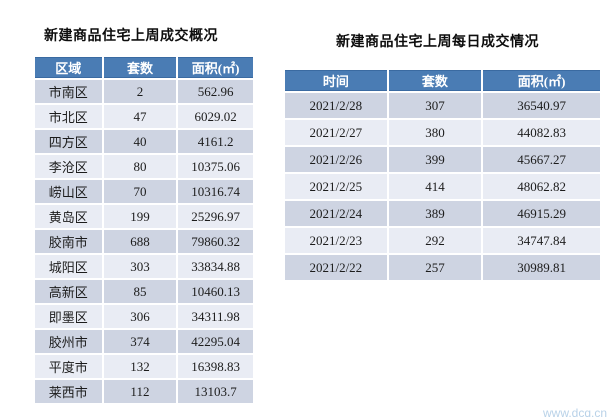 The image size is (610, 417). I want to click on table-cell: 36540.97, so click(541, 105).